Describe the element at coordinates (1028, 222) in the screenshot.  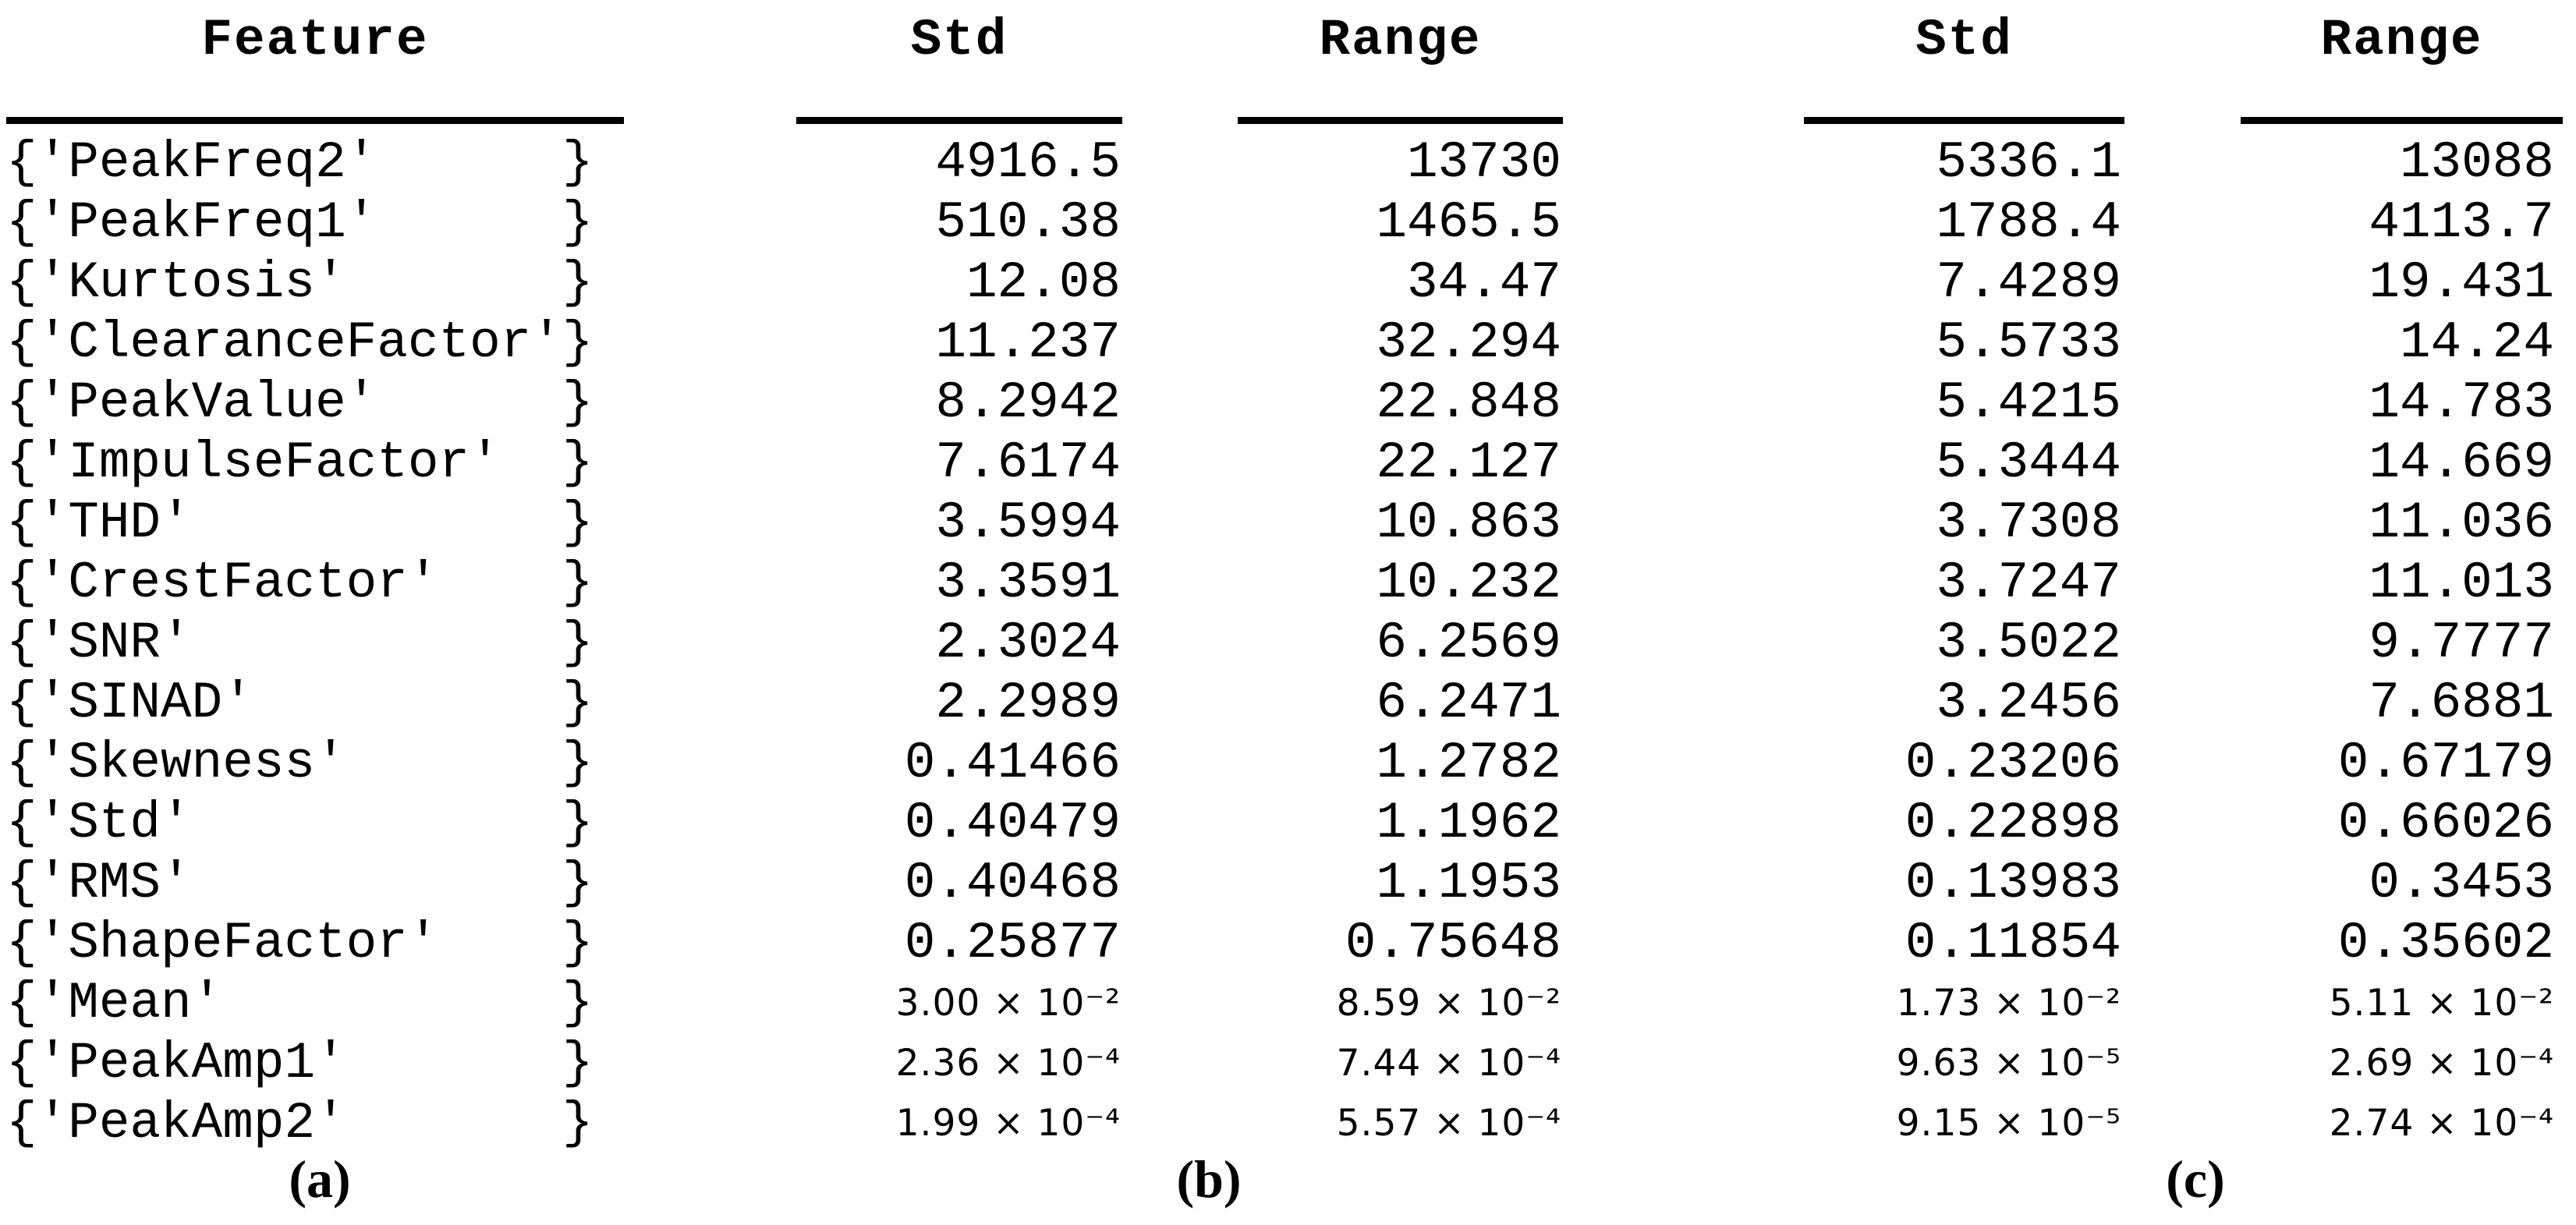
I see `std-b-cell: 510.38` at that location.